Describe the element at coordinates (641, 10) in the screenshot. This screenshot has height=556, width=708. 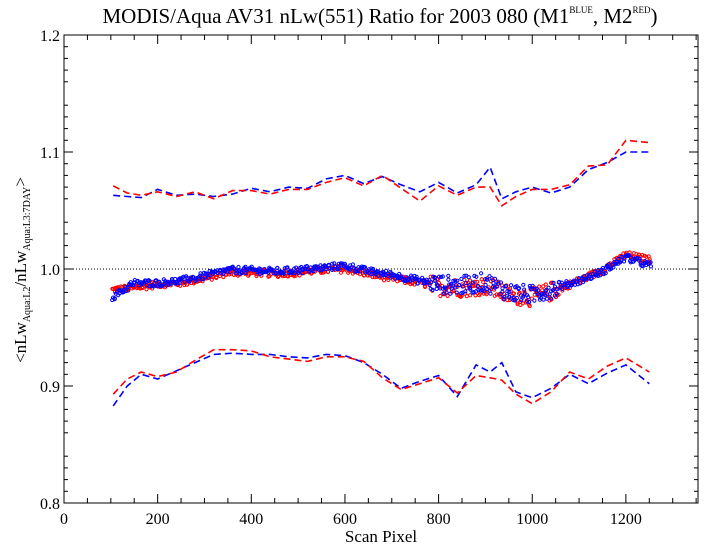
I see `title-sup-red: RED` at that location.